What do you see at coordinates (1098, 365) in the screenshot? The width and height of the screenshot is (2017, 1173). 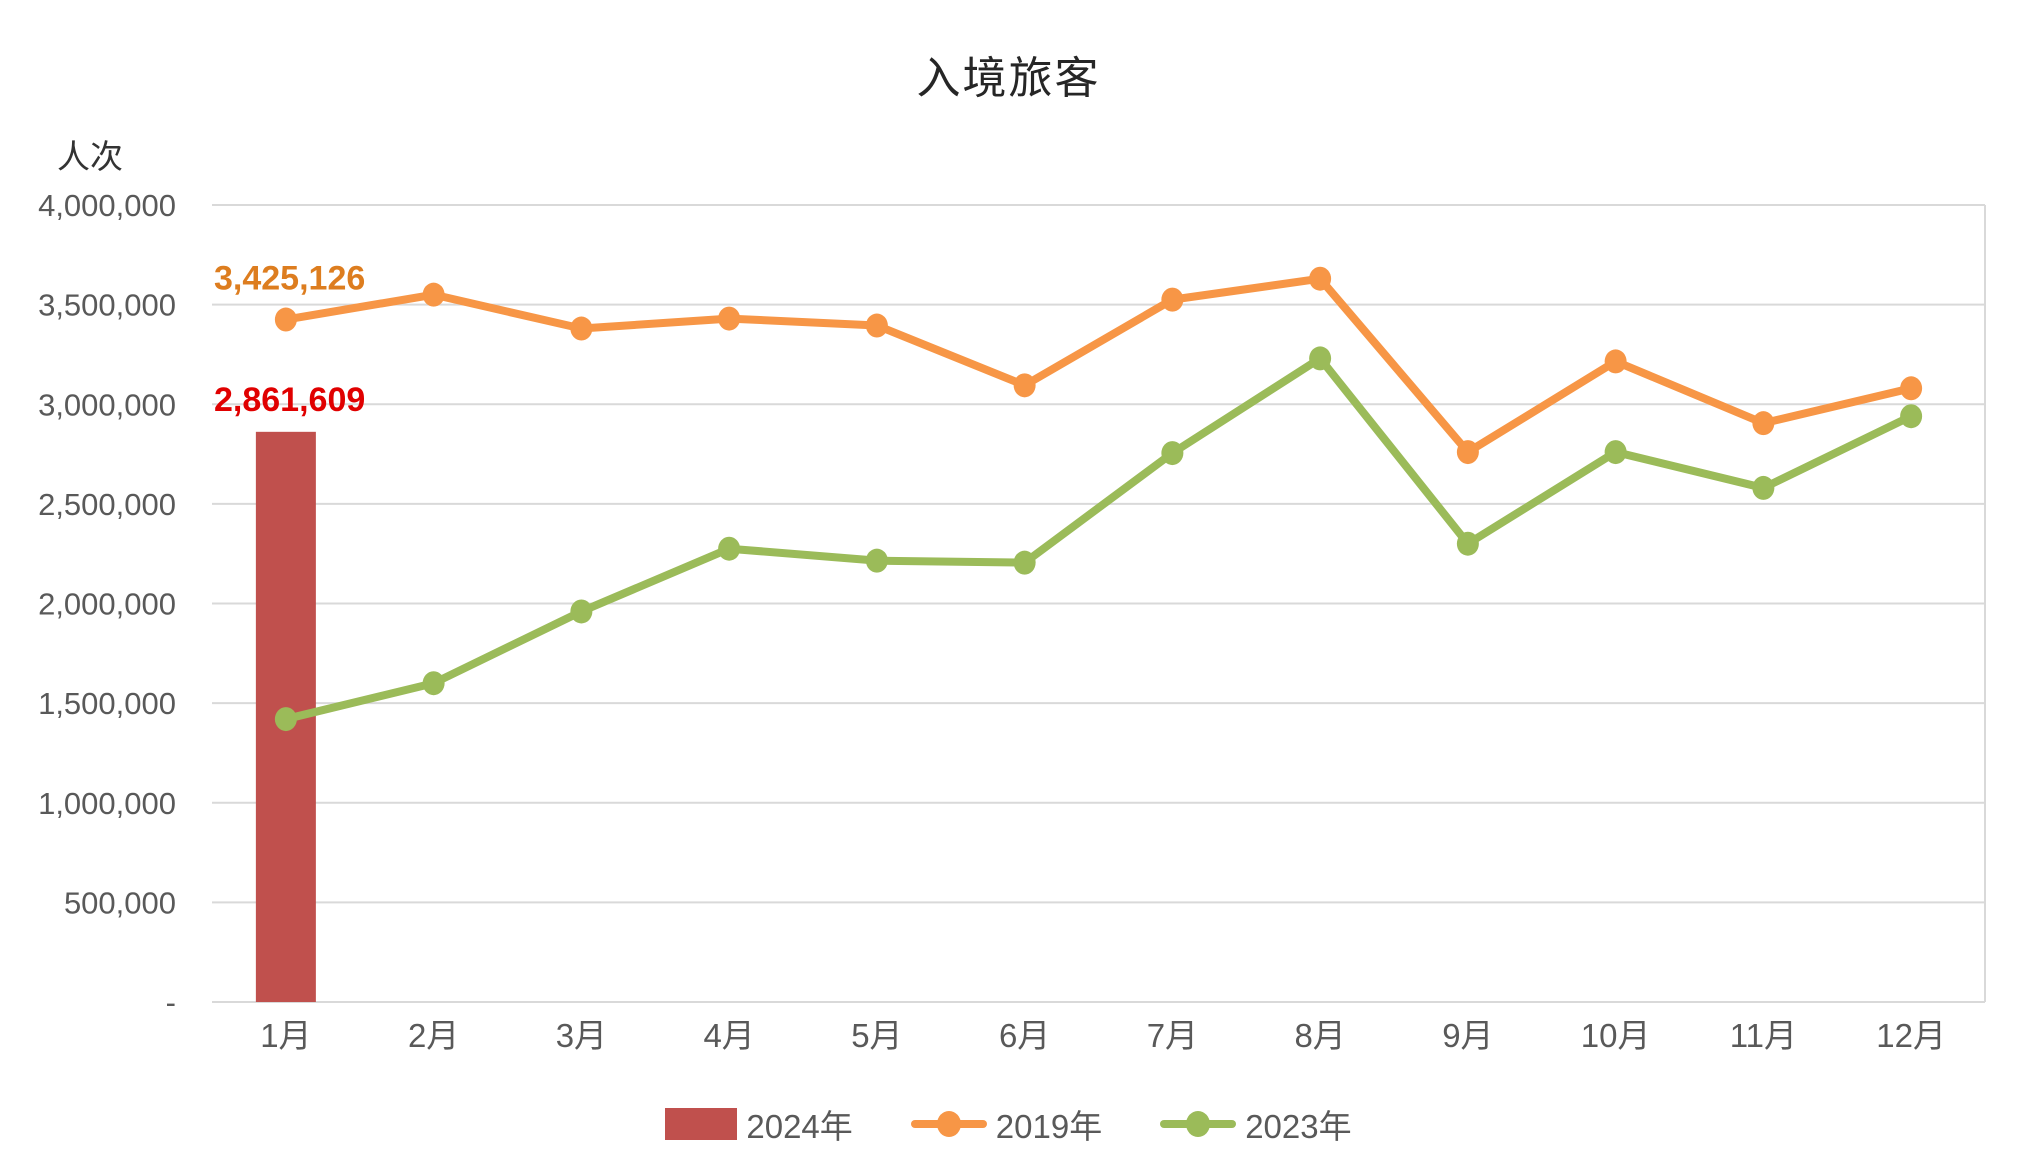 I see `line-2019年` at bounding box center [1098, 365].